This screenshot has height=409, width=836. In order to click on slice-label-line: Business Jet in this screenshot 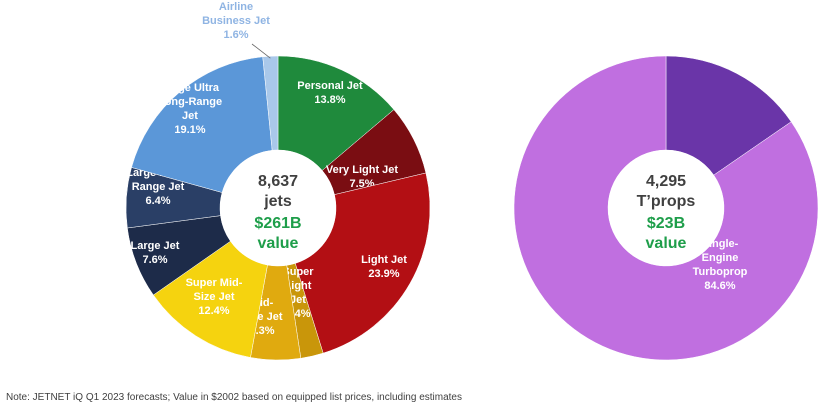, I will do `click(236, 21)`.